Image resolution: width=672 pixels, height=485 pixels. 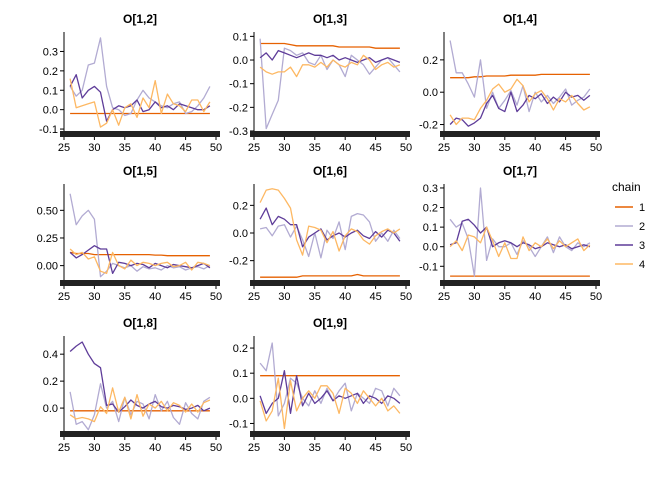 What do you see at coordinates (330, 171) in the screenshot?
I see `panel-title: O[1,6]` at bounding box center [330, 171].